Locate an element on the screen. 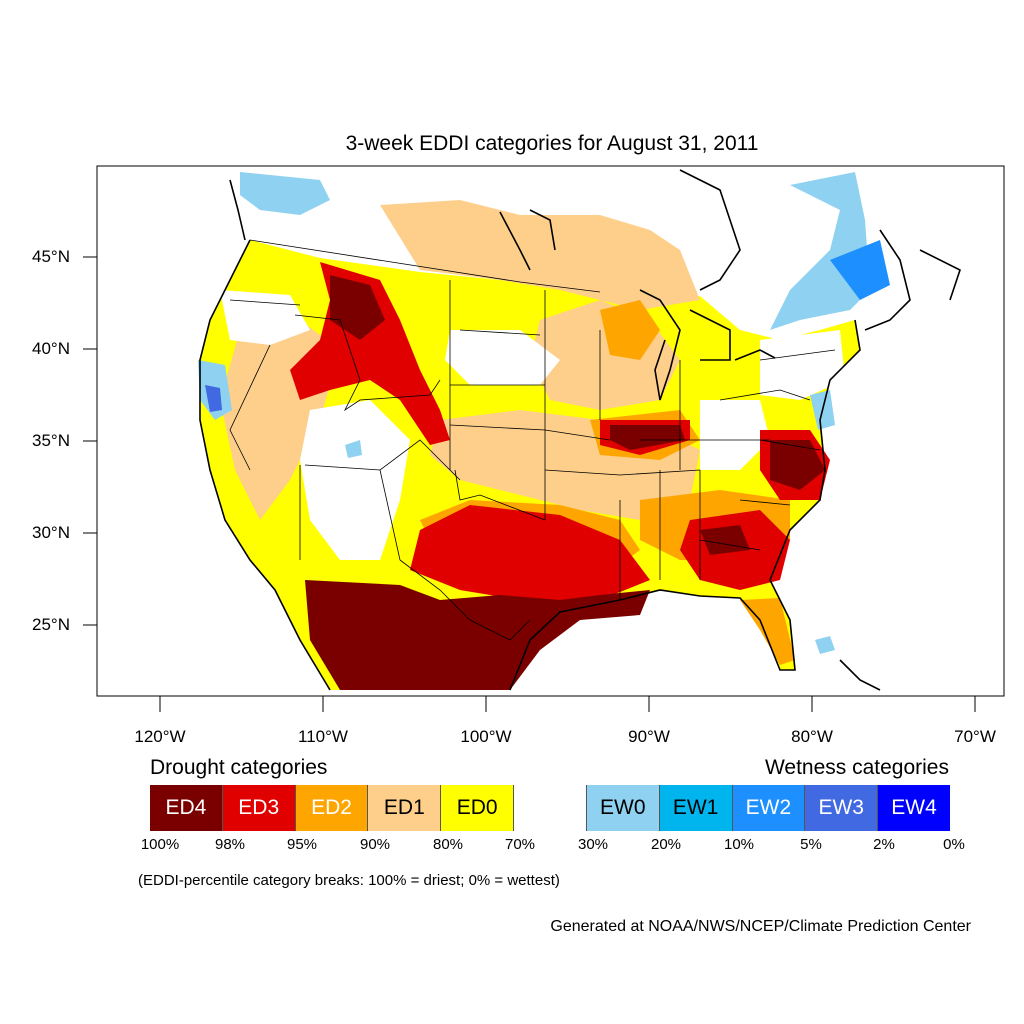 This screenshot has height=1024, width=1024. lon-label-120: 120°W is located at coordinates (160, 736).